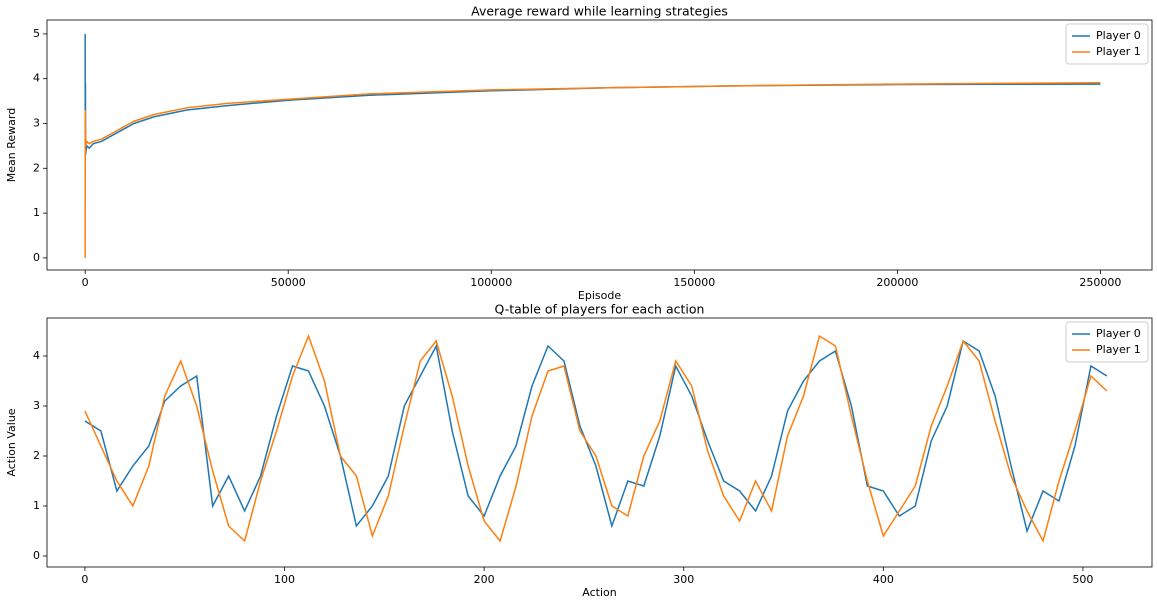  What do you see at coordinates (36, 33) in the screenshot?
I see `y-tick-label: 5` at bounding box center [36, 33].